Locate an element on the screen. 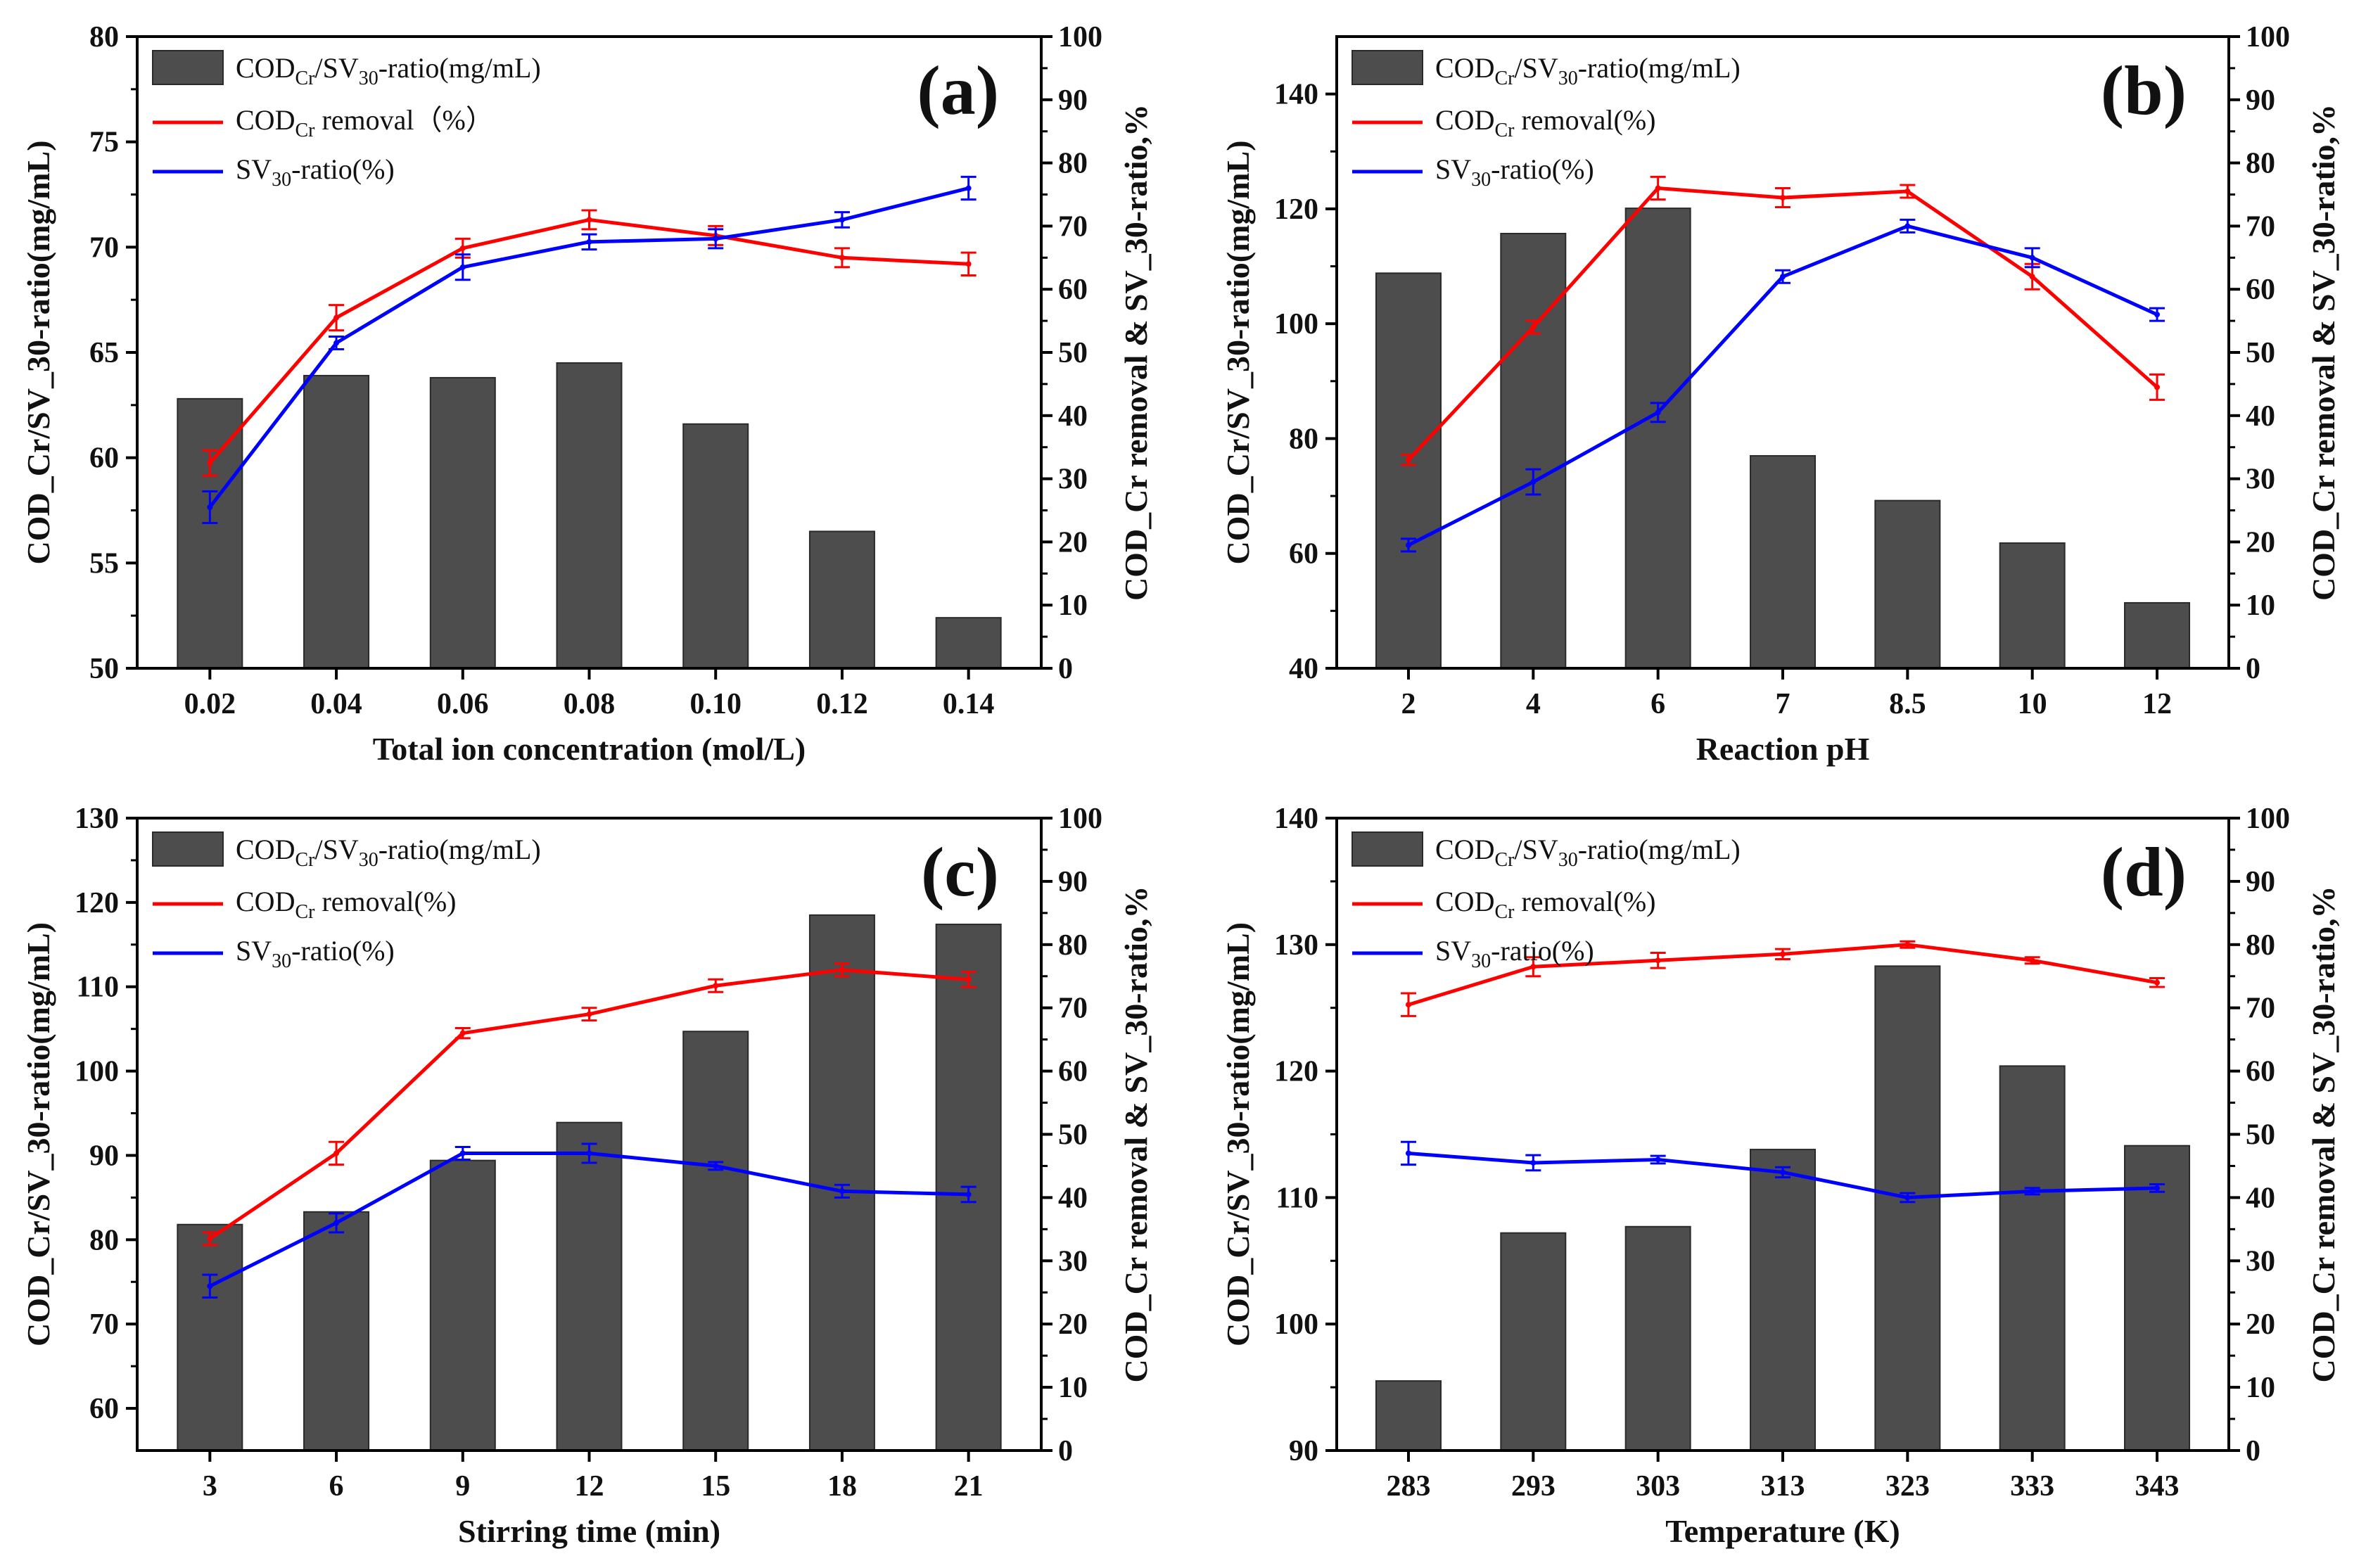 This screenshot has height=1568, width=2366. right-tick-label: 30 is located at coordinates (1073, 1261).